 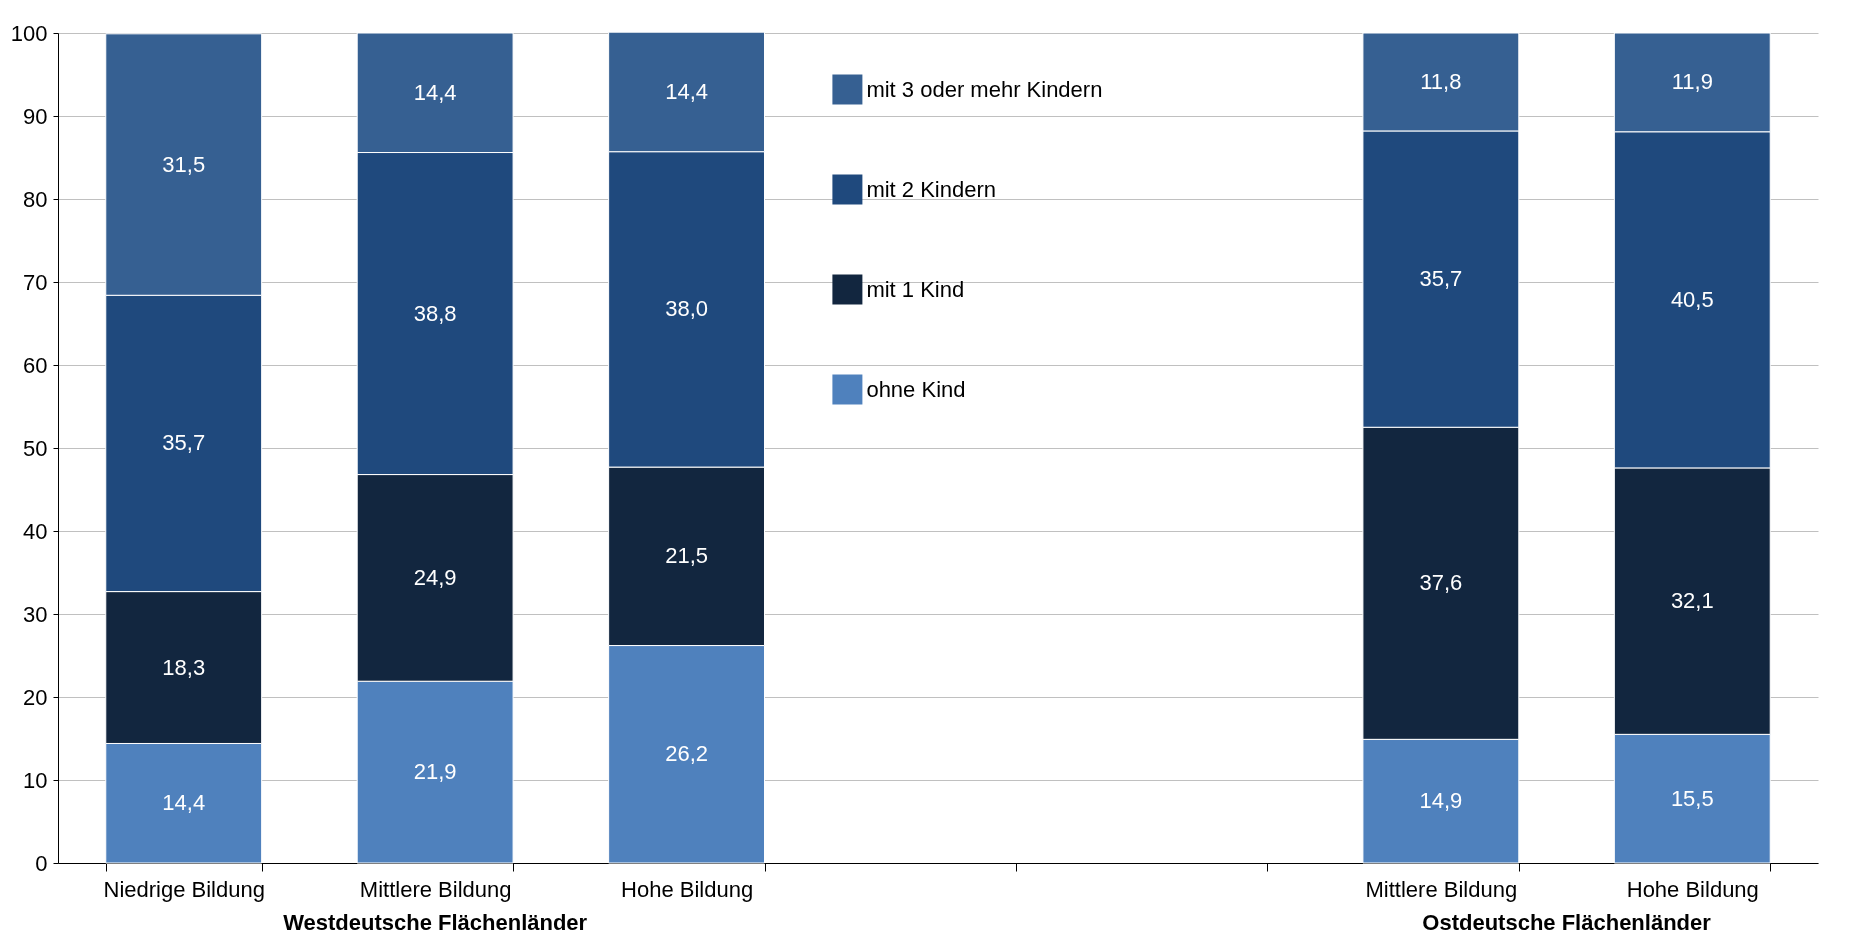 I want to click on data-label: 37,6, so click(x=1441, y=583).